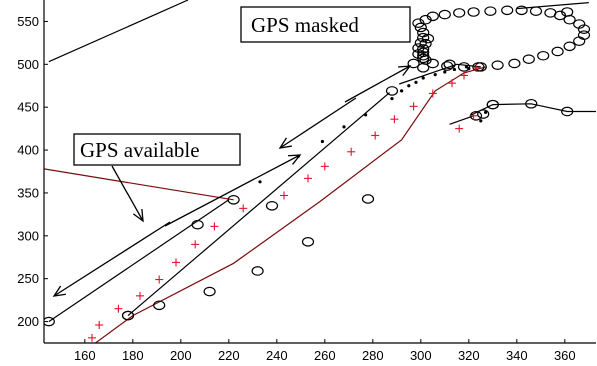  Describe the element at coordinates (378, 84) in the screenshot. I see `arrow-masked-up` at that location.